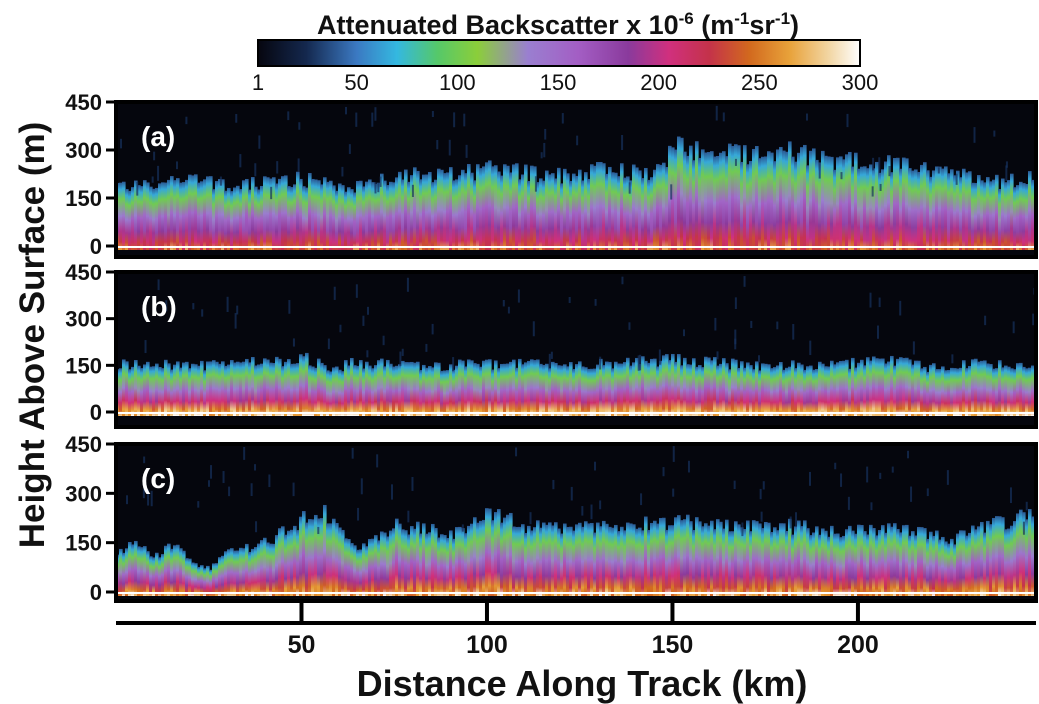 This screenshot has height=704, width=1039. What do you see at coordinates (658, 82) in the screenshot?
I see `colorbar-tick-label: 200` at bounding box center [658, 82].